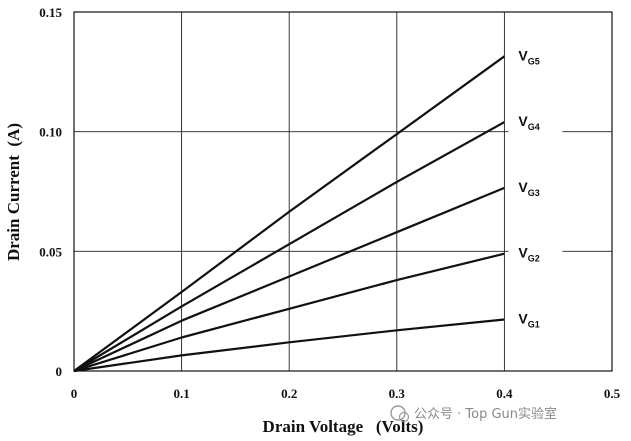 This screenshot has width=631, height=441. What do you see at coordinates (13, 192) in the screenshot?
I see `y-axis-label: Drain Current (A)` at bounding box center [13, 192].